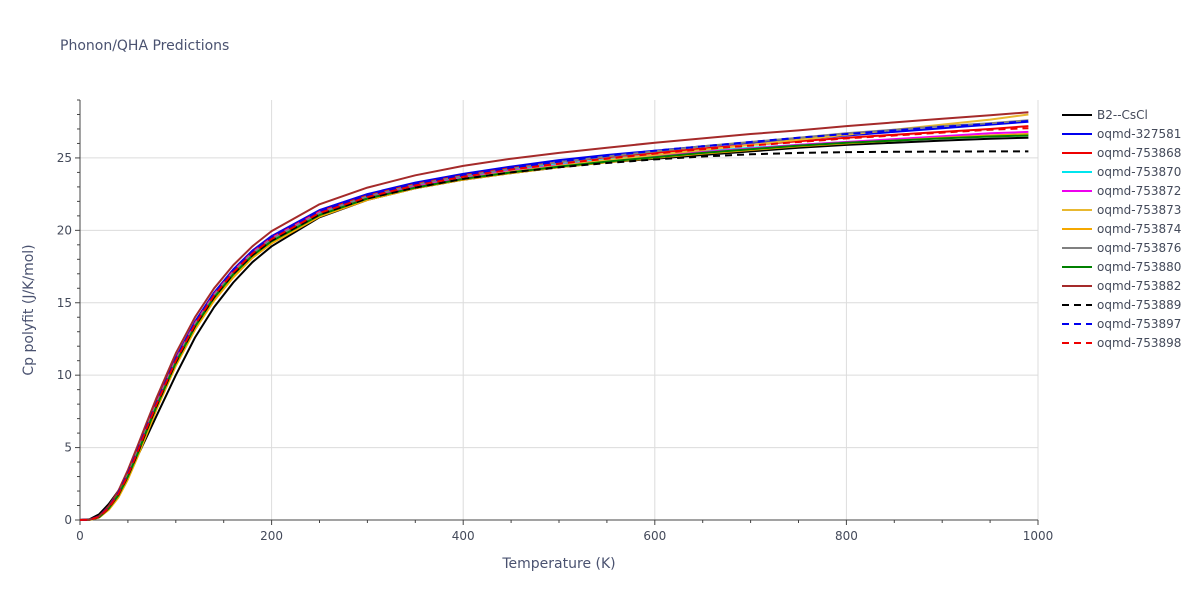  Describe the element at coordinates (68, 520) in the screenshot. I see `y-tick-label: 0` at that location.